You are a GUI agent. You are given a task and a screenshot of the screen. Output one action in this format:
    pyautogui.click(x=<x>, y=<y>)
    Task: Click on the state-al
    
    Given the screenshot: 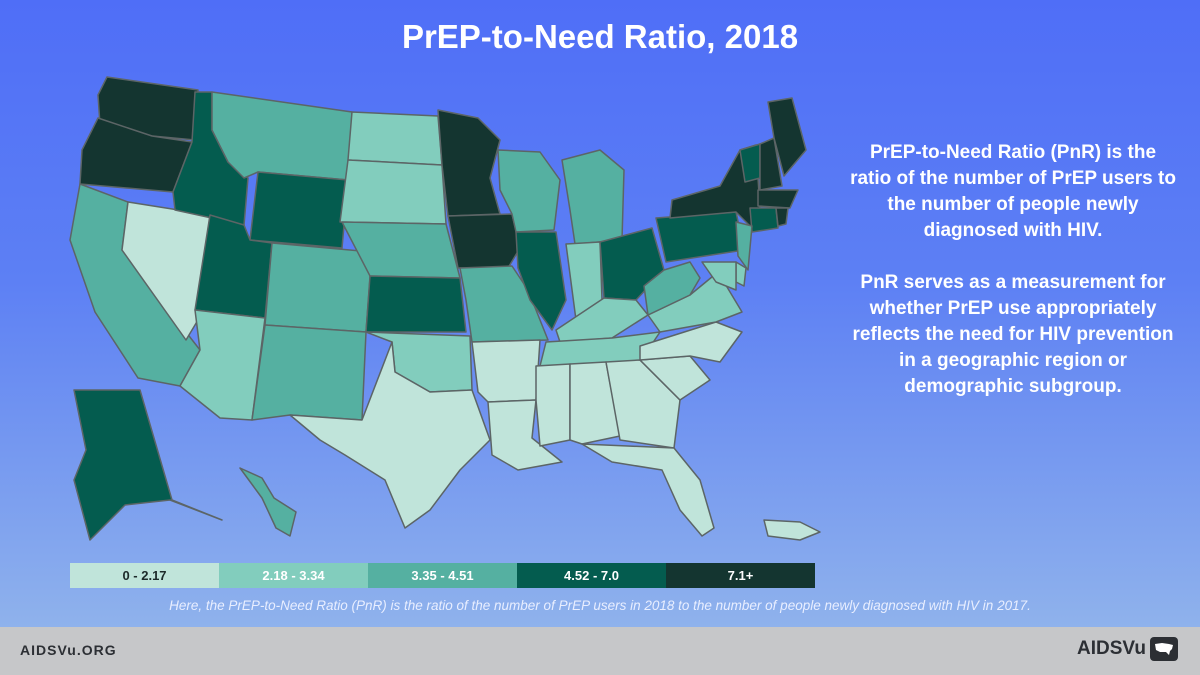 What is the action you would take?
    pyautogui.click(x=595, y=403)
    